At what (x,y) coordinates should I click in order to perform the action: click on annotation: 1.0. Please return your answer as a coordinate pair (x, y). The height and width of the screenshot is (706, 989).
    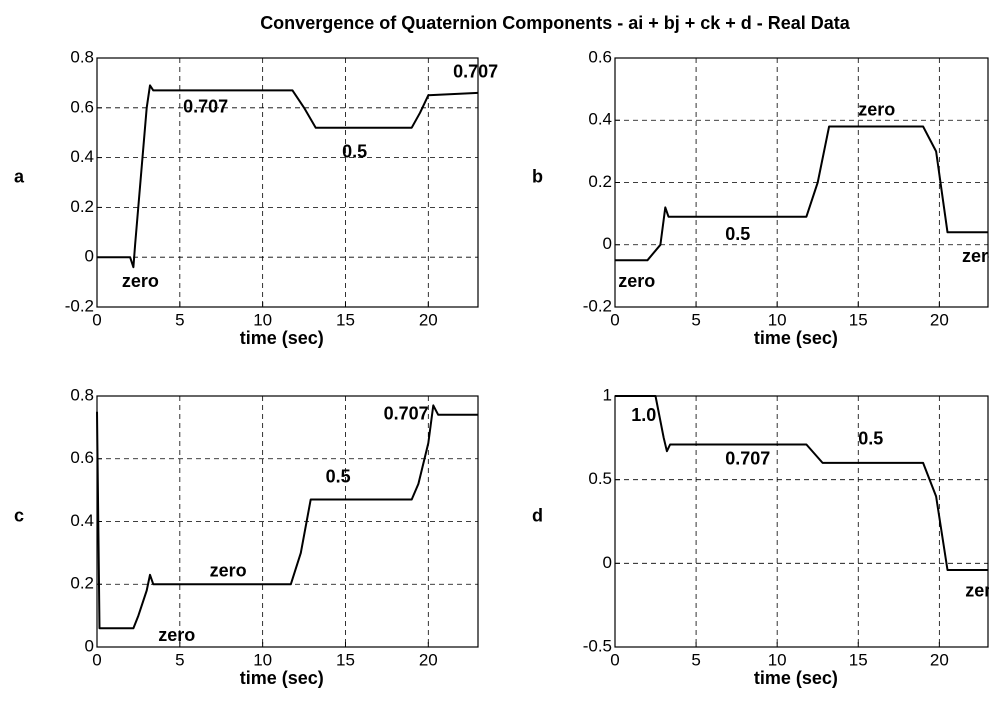
    Looking at the image, I should click on (643, 415).